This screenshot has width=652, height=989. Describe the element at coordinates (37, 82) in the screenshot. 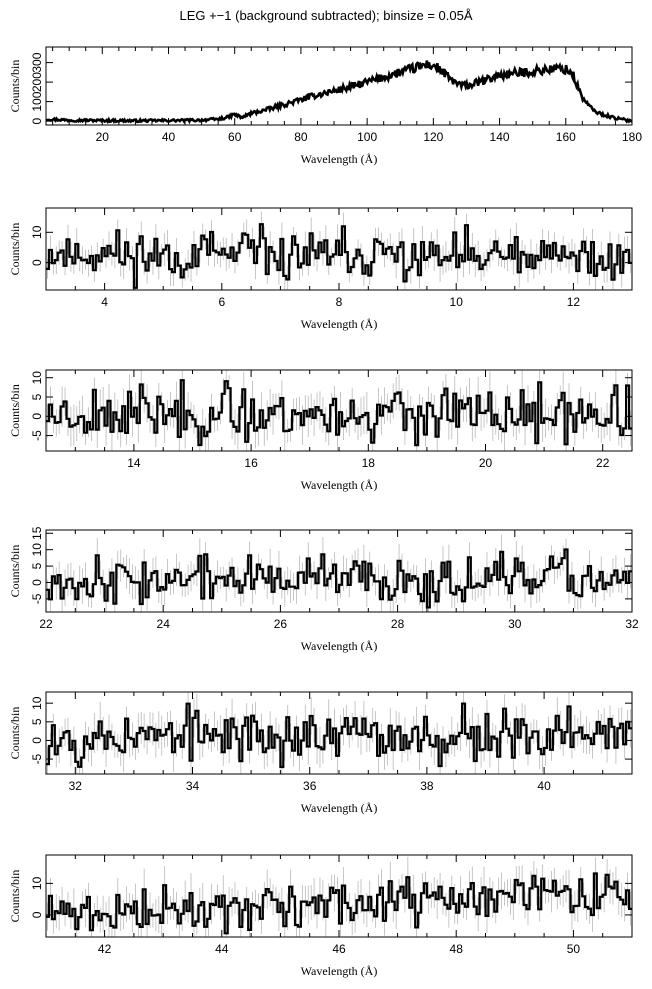

I see `y-tick-label: 200` at that location.